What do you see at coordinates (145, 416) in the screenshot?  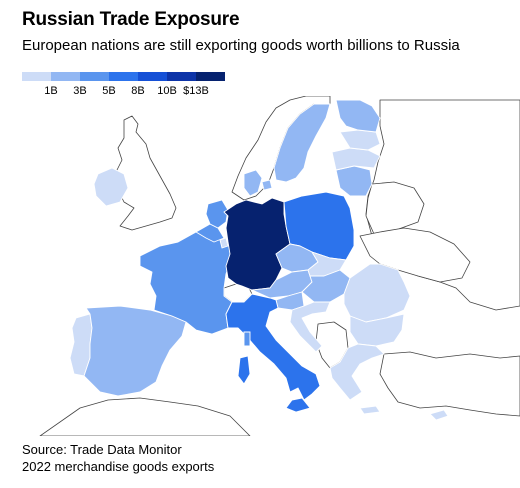 I see `north-africa-outline` at bounding box center [145, 416].